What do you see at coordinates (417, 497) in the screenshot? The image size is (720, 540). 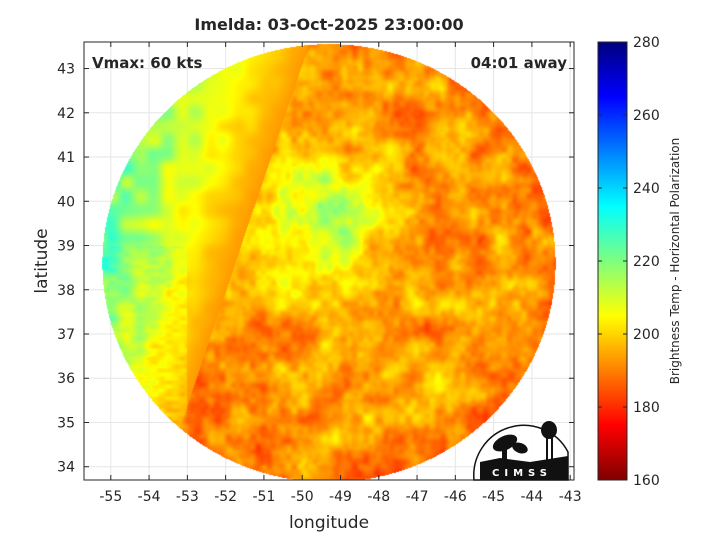 I see `x-tick-label: -47` at bounding box center [417, 497].